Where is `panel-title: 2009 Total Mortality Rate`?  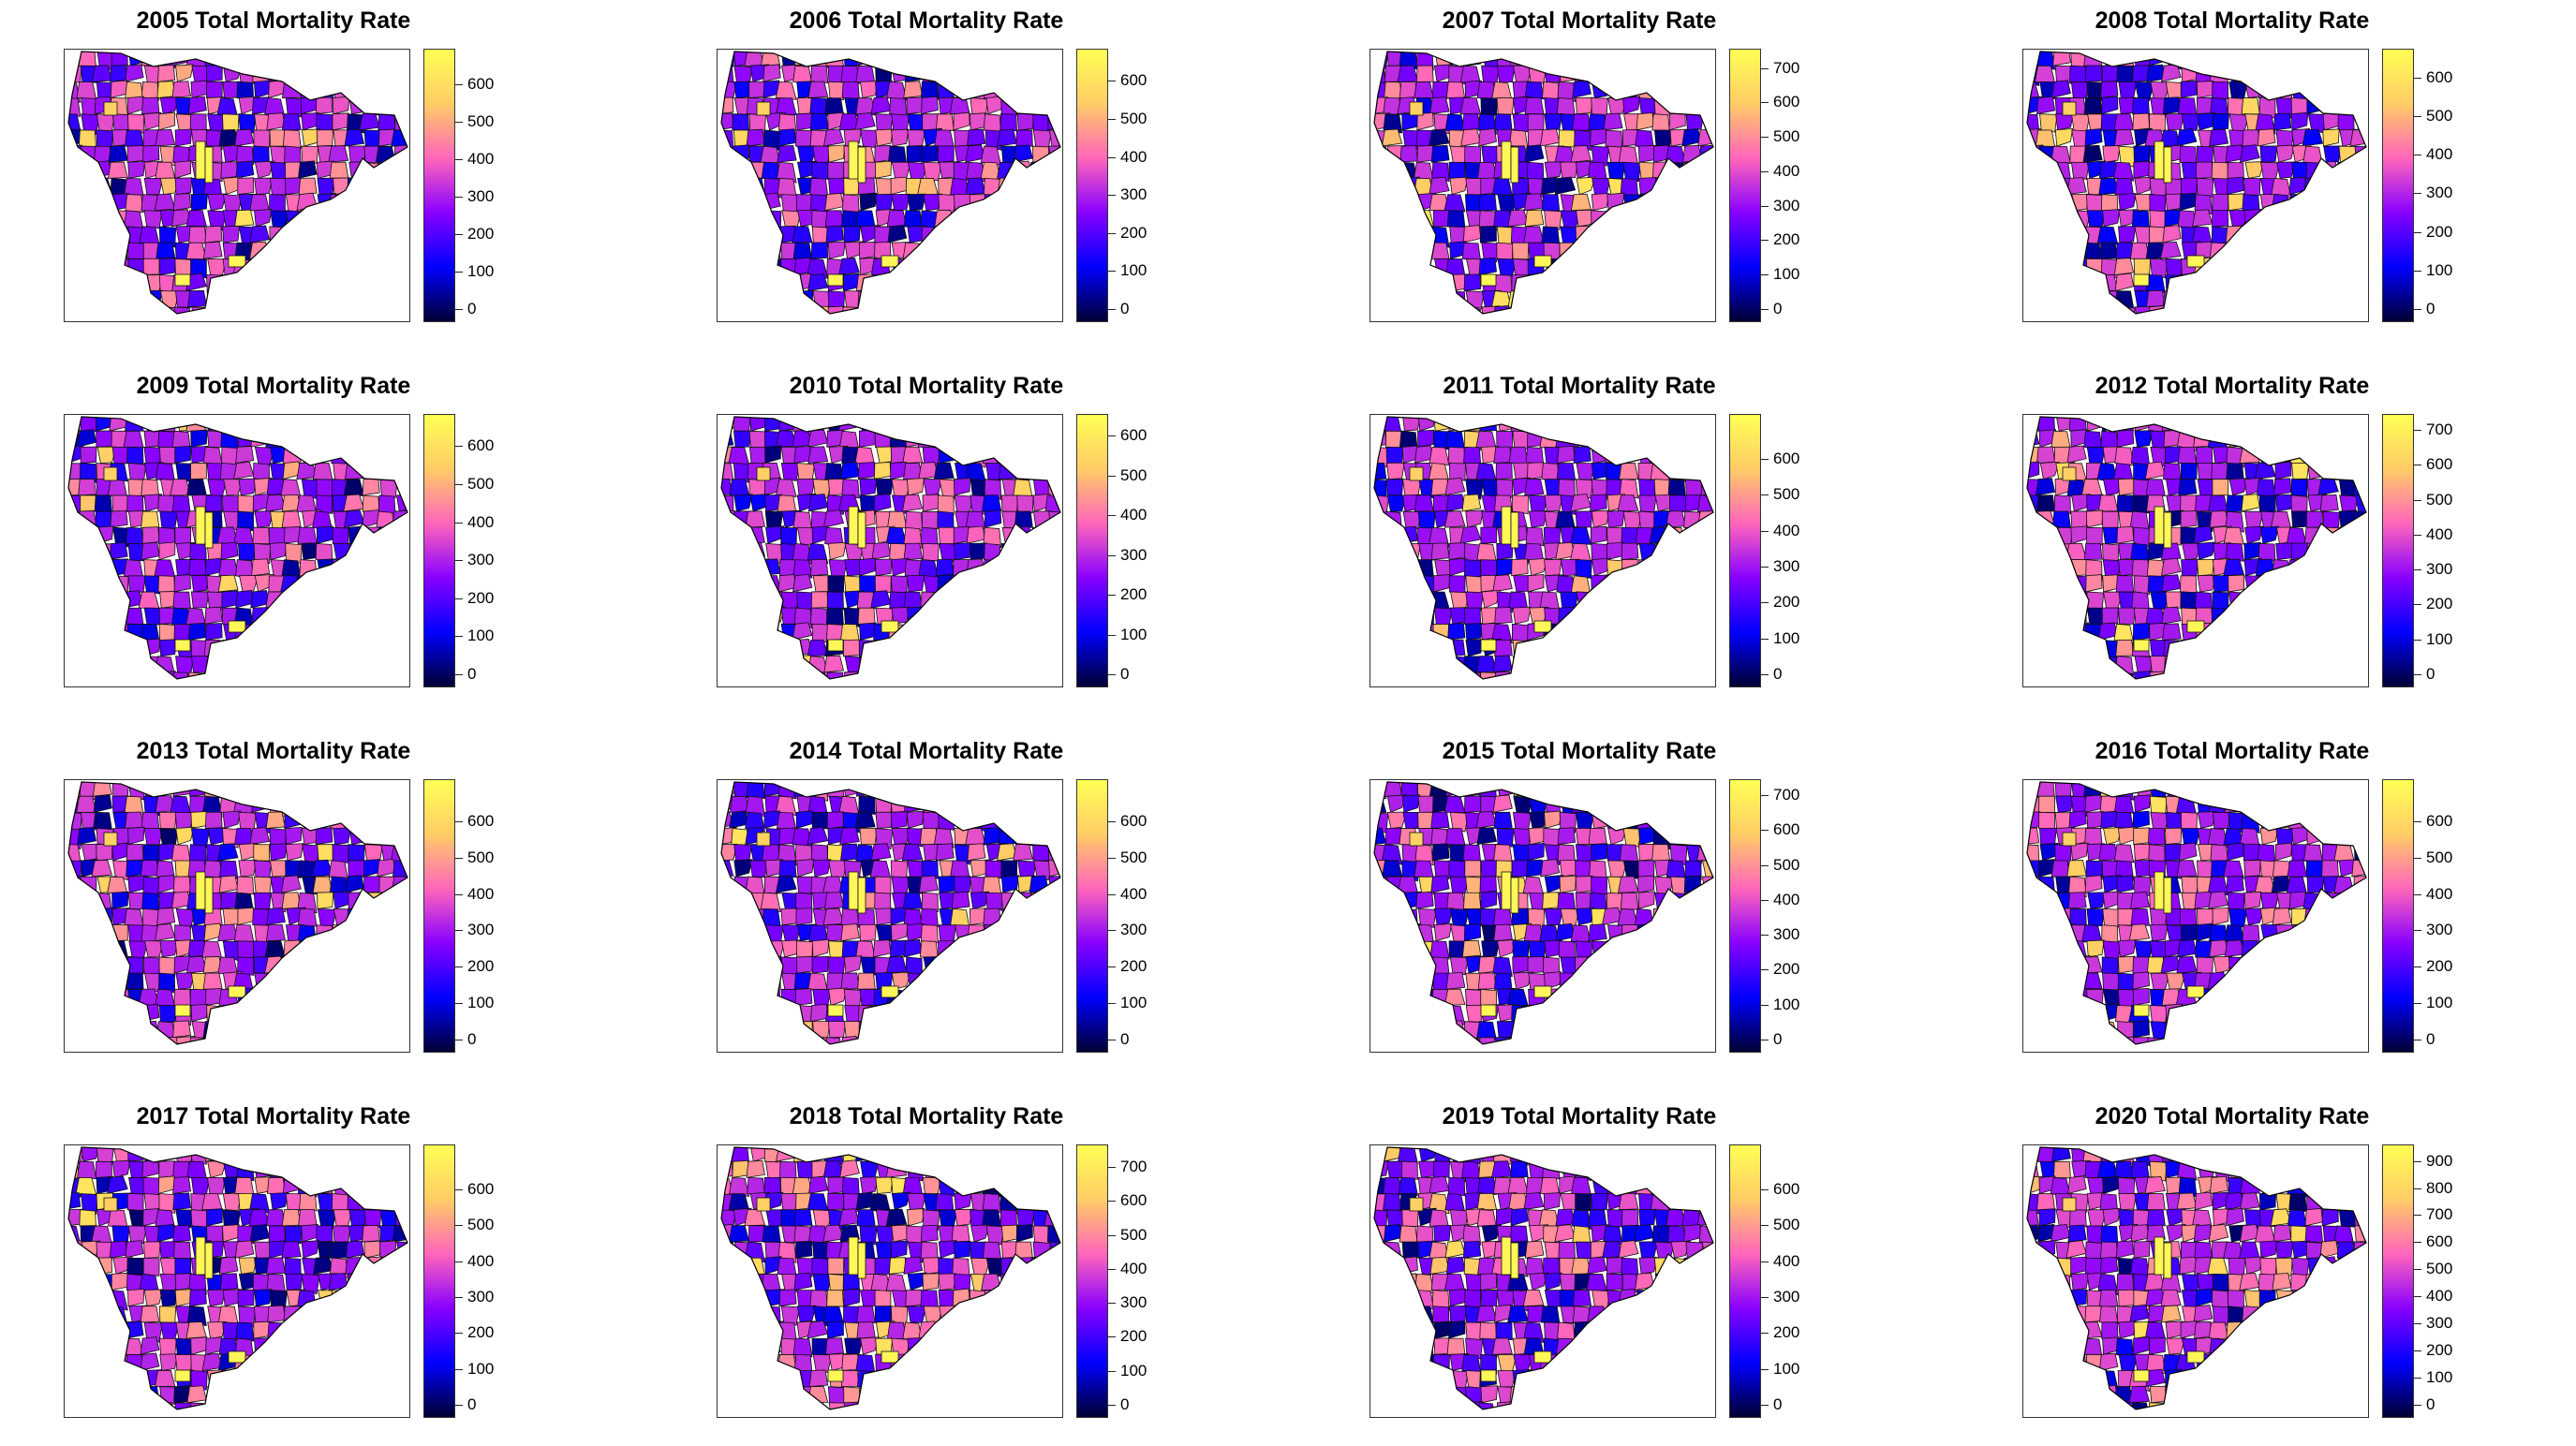
panel-title: 2009 Total Mortality Rate is located at coordinates (273, 386).